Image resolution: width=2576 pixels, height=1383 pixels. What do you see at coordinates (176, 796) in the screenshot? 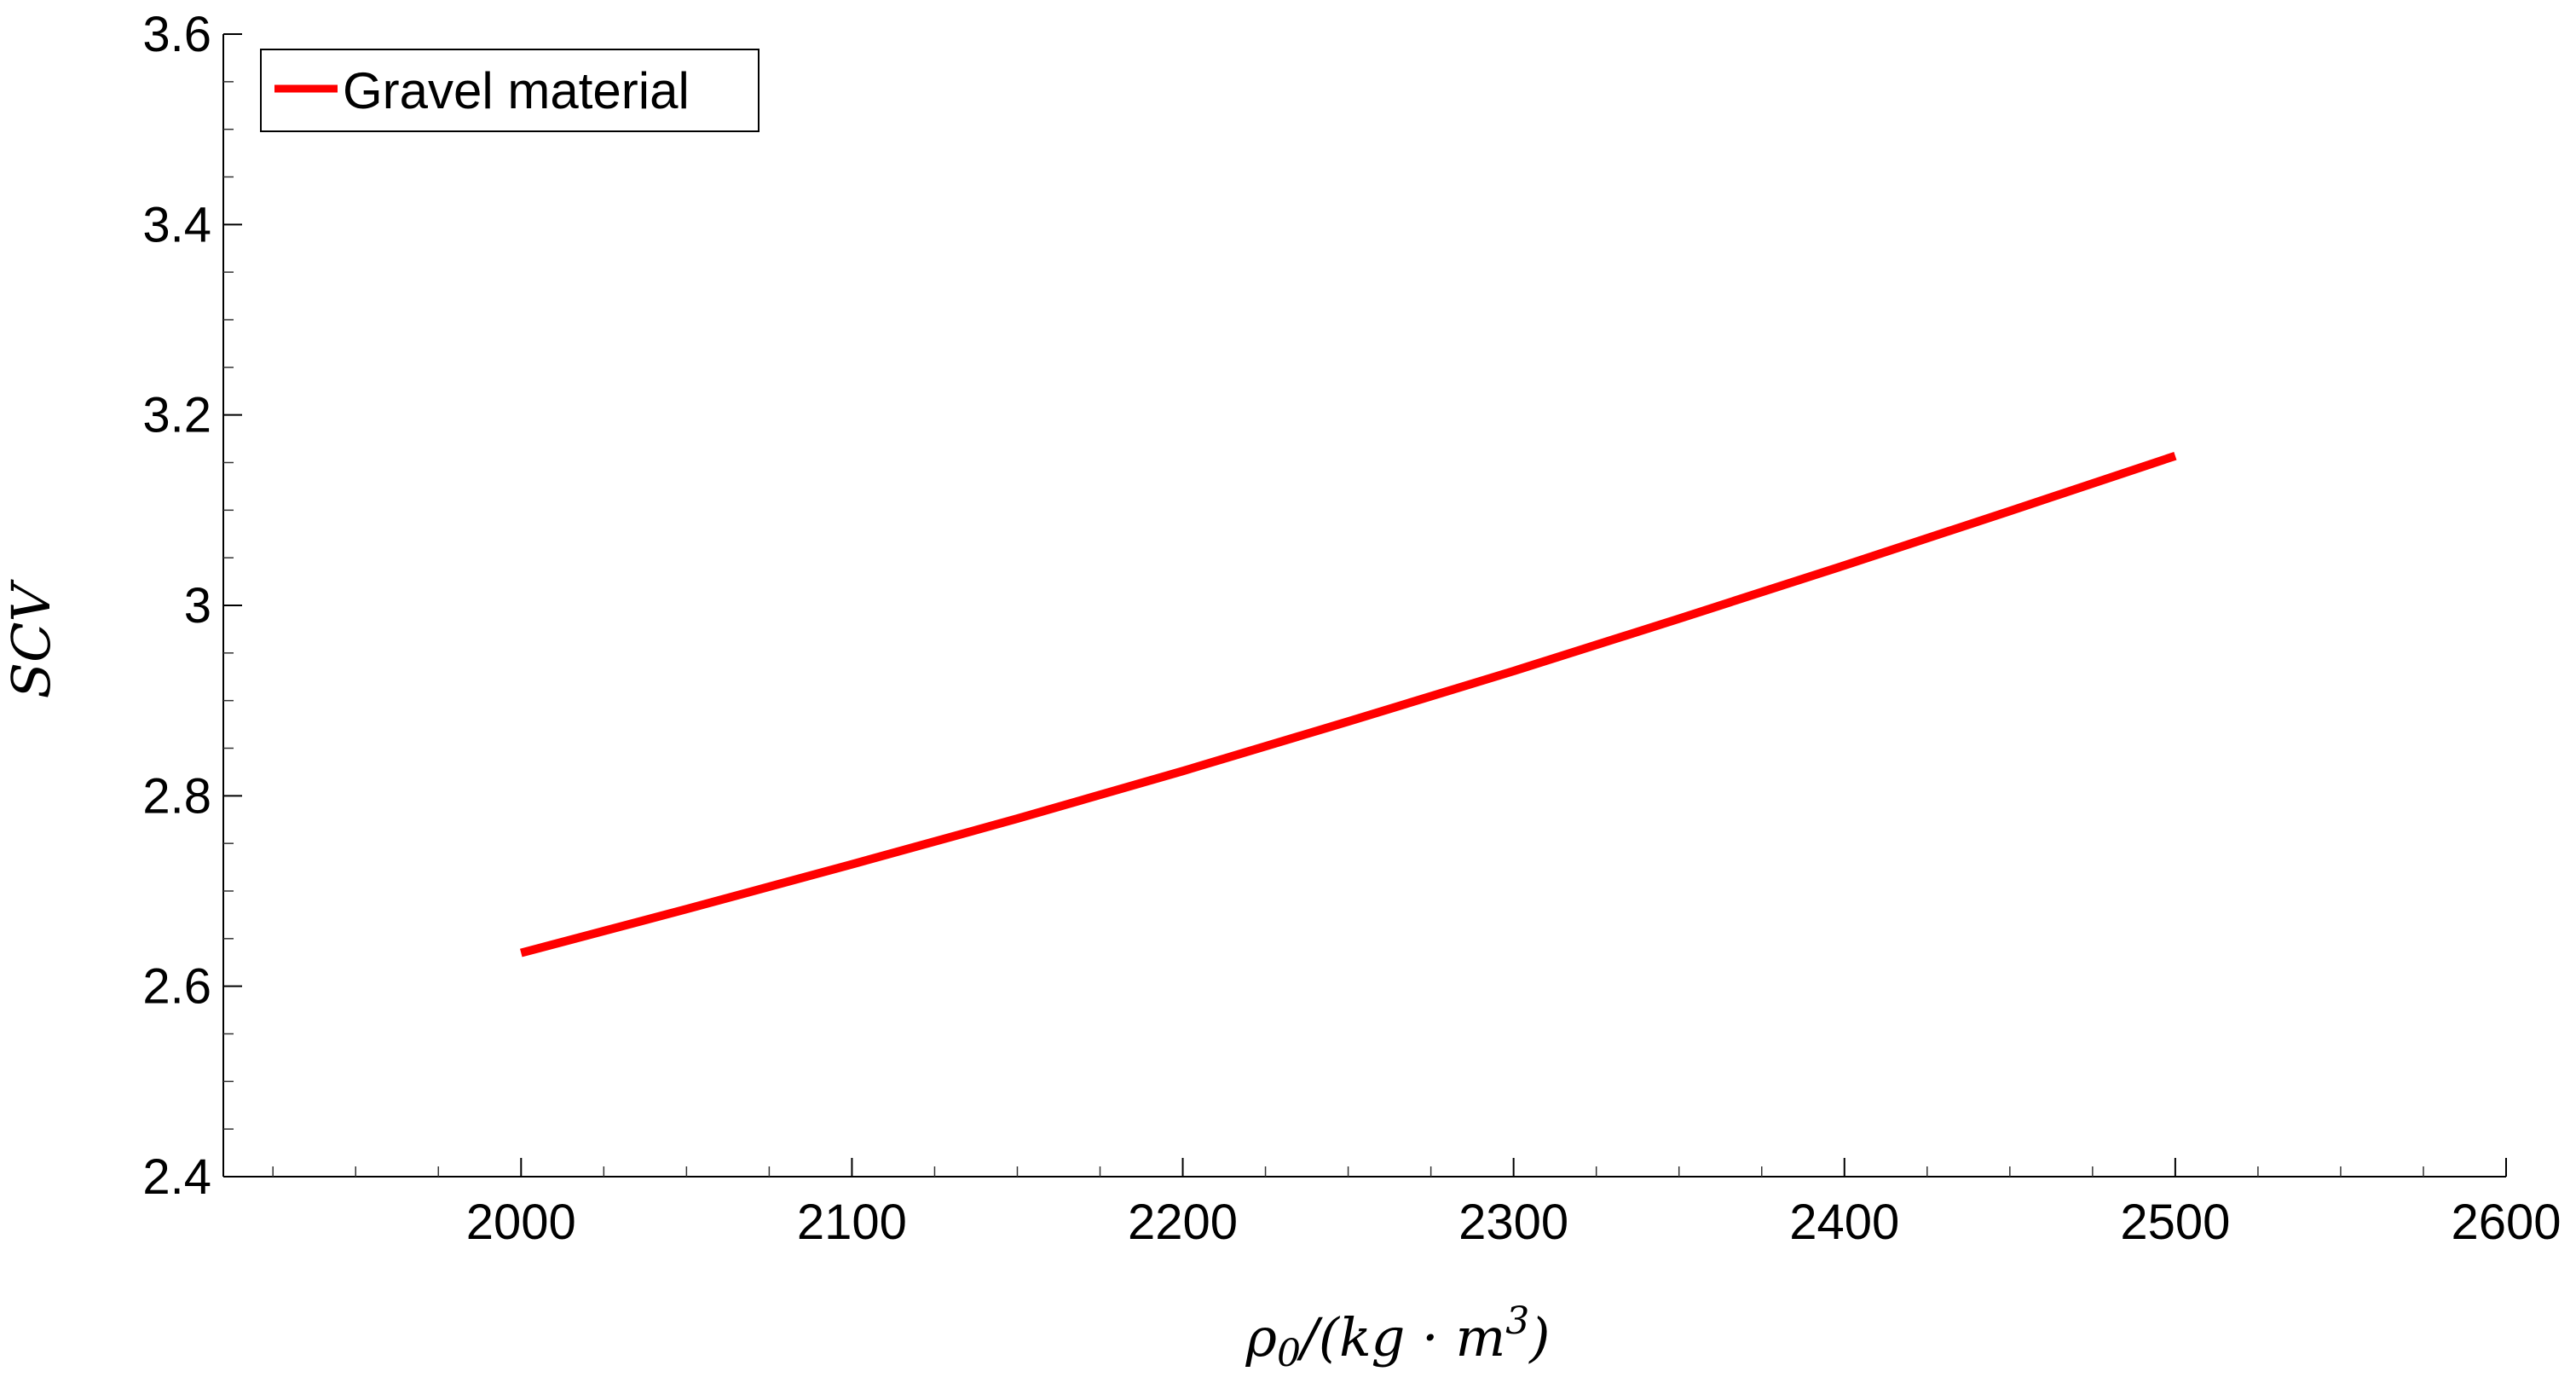
I see `y-tick-label: 2.8` at bounding box center [176, 796].